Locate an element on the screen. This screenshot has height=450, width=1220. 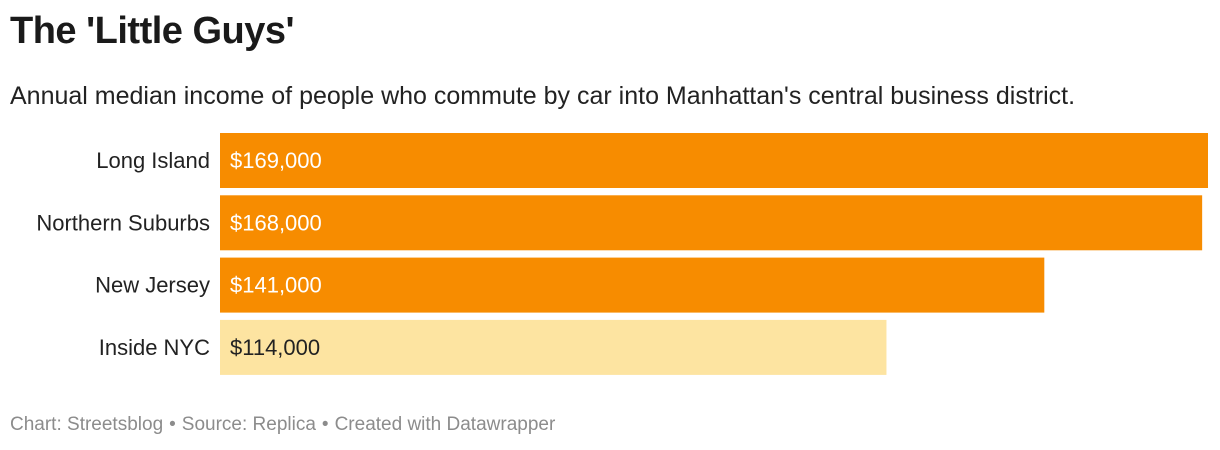
value-label: $168,000 is located at coordinates (276, 222).